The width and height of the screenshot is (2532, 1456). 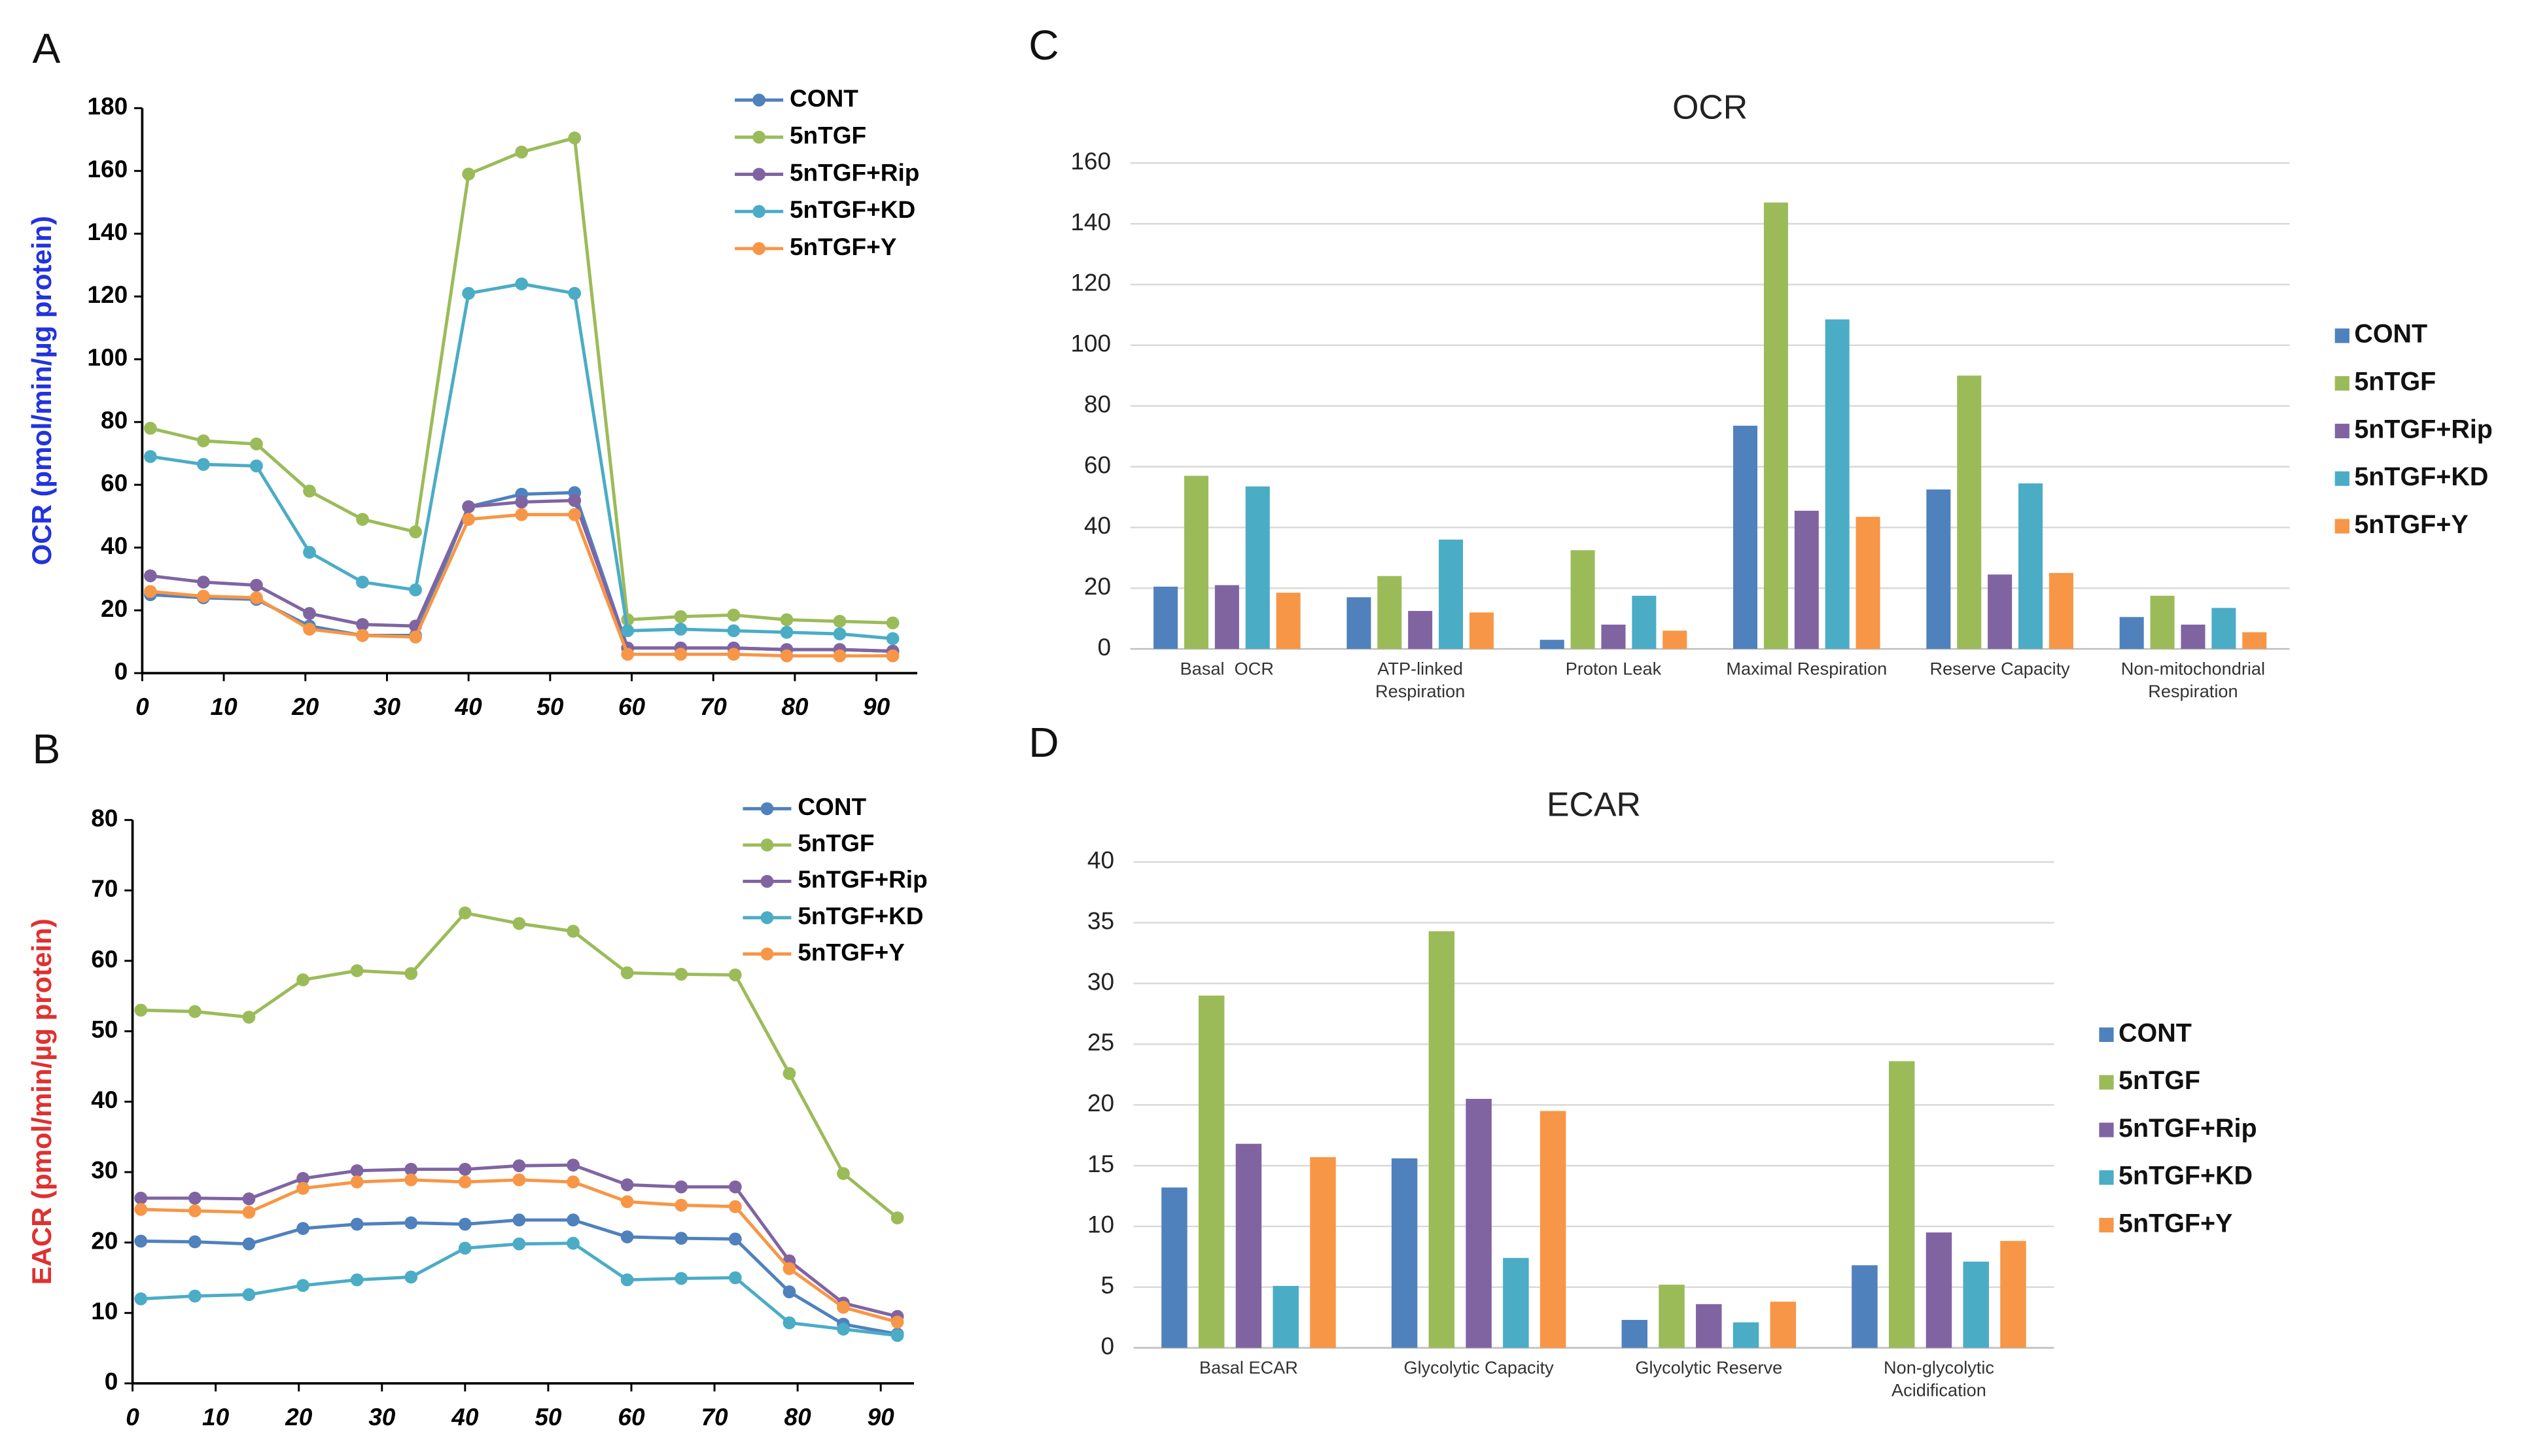 What do you see at coordinates (1227, 670) in the screenshot?
I see `x-tick-label: Basal OCR` at bounding box center [1227, 670].